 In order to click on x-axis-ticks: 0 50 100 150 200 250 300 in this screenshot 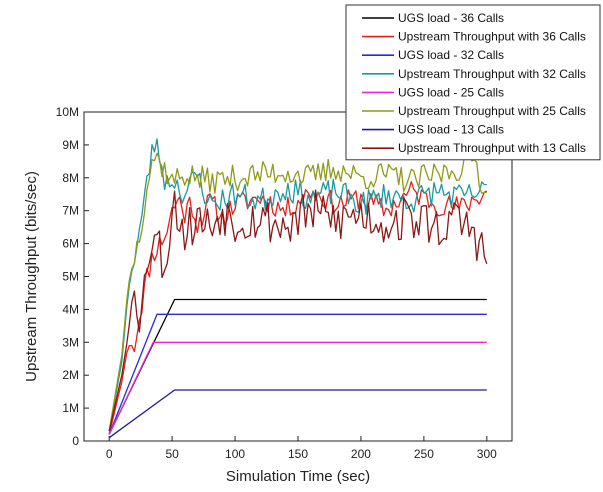, I will do `click(301, 448)`.